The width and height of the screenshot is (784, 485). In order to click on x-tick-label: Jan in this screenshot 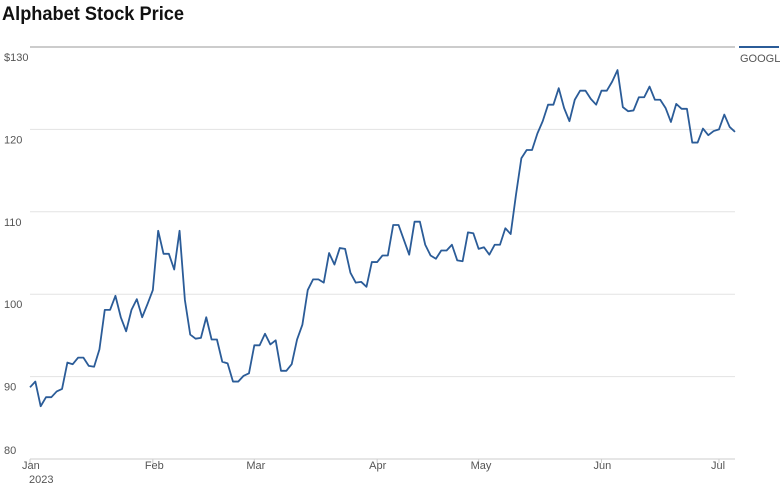, I will do `click(31, 466)`.